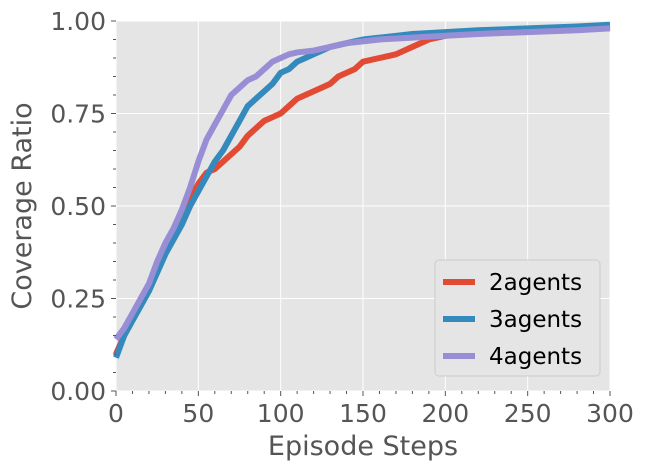  Describe the element at coordinates (445, 413) in the screenshot. I see `x-tick-label: 200` at that location.